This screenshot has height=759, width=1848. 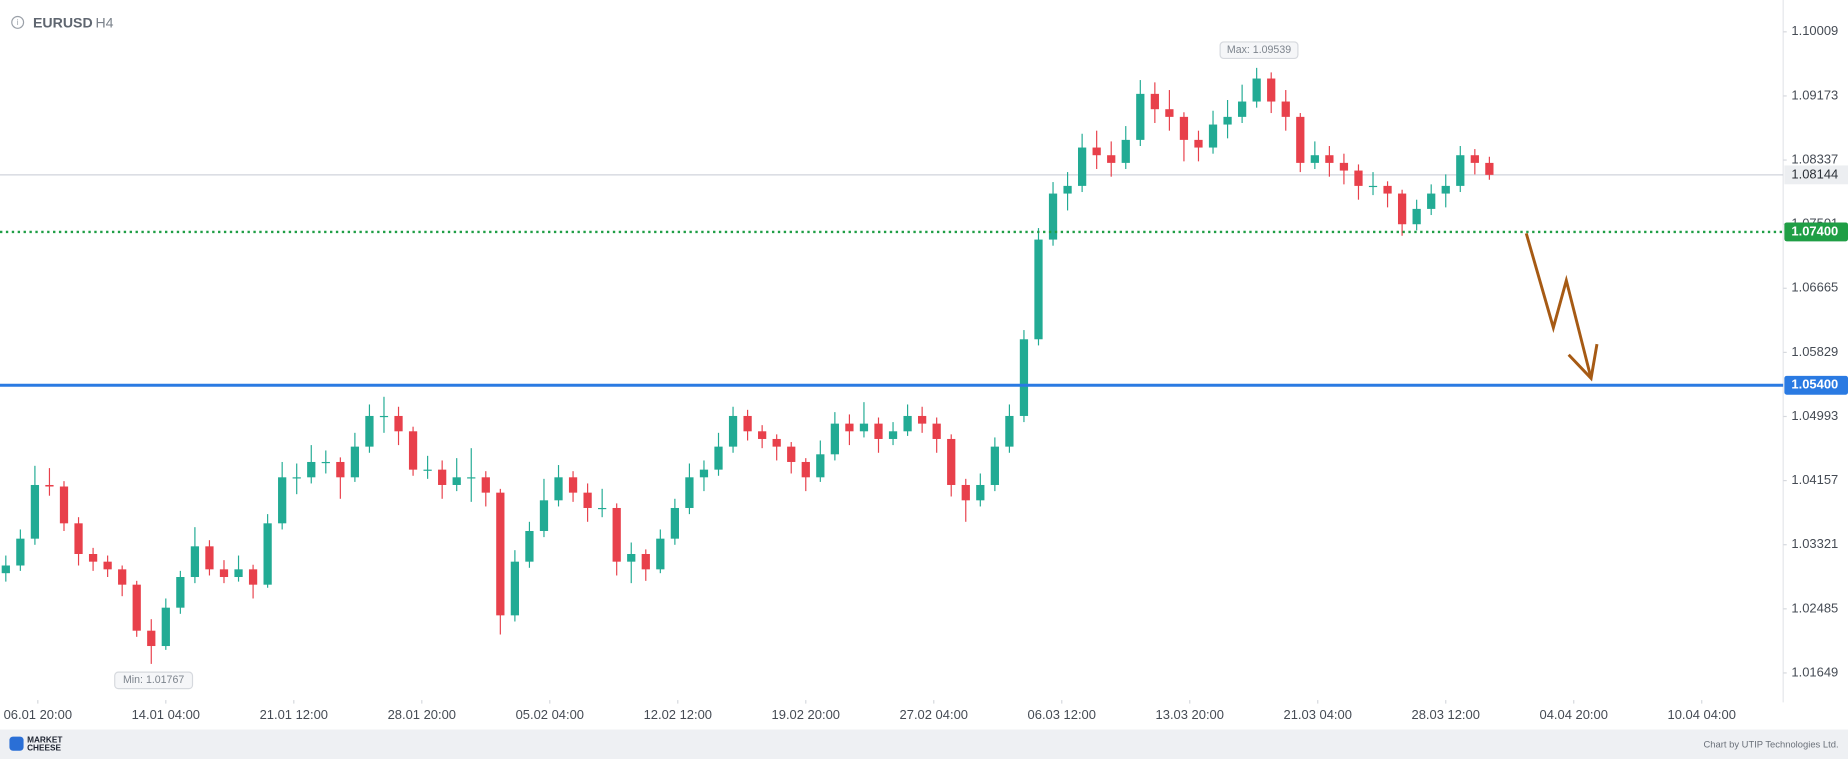 What do you see at coordinates (104, 22) in the screenshot?
I see `timeframe: H4` at bounding box center [104, 22].